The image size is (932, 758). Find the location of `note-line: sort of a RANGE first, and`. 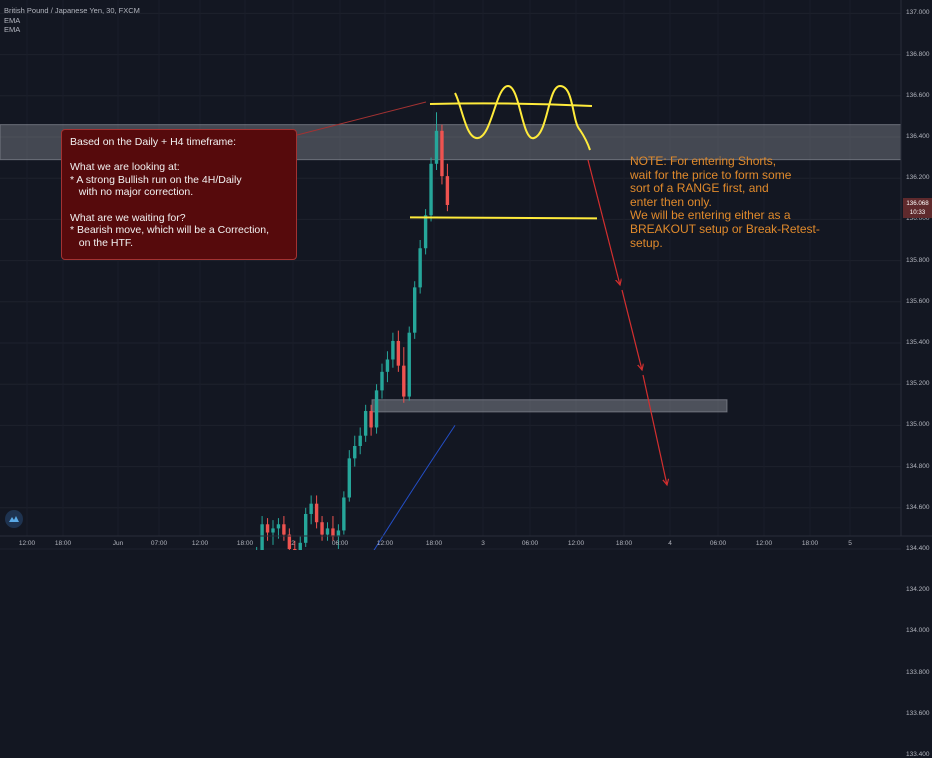

note-line: sort of a RANGE first, and is located at coordinates (699, 188).